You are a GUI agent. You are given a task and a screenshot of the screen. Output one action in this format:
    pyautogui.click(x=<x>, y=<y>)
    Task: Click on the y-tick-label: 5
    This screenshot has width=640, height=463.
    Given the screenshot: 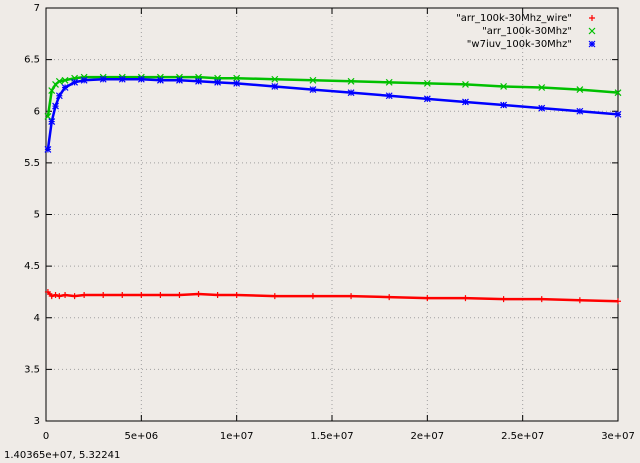 What is the action you would take?
    pyautogui.click(x=37, y=215)
    